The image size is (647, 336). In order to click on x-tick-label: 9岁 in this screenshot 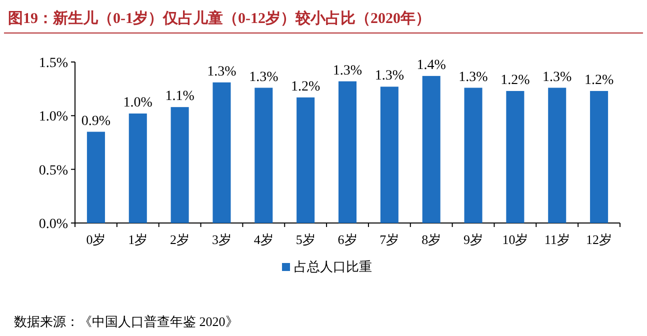, I will do `click(474, 239)`.